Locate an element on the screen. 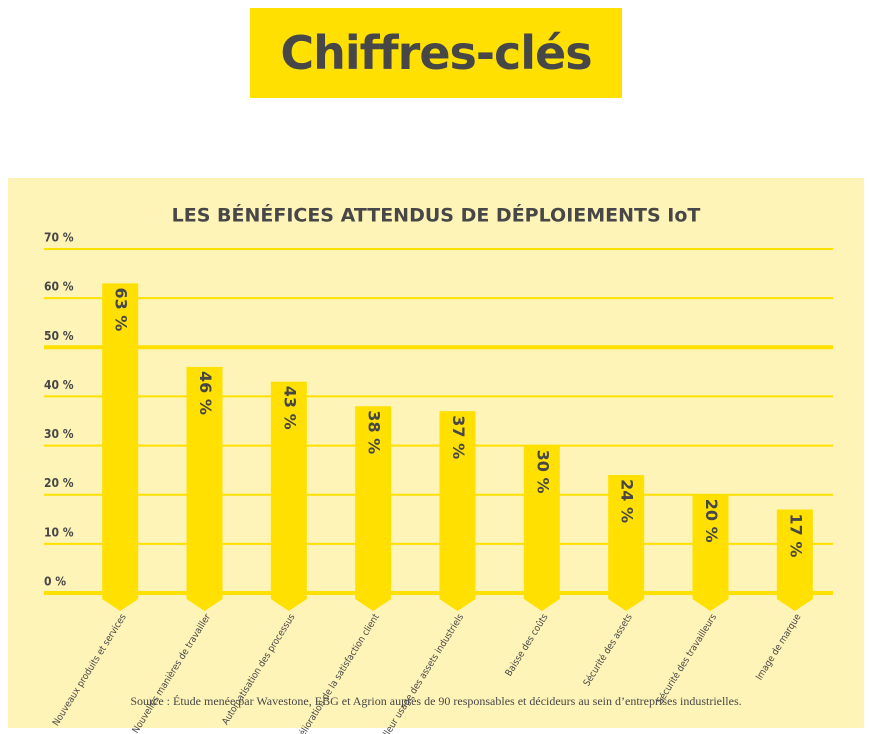 The image size is (872, 734). header-title: Chiffres-clés is located at coordinates (436, 53).